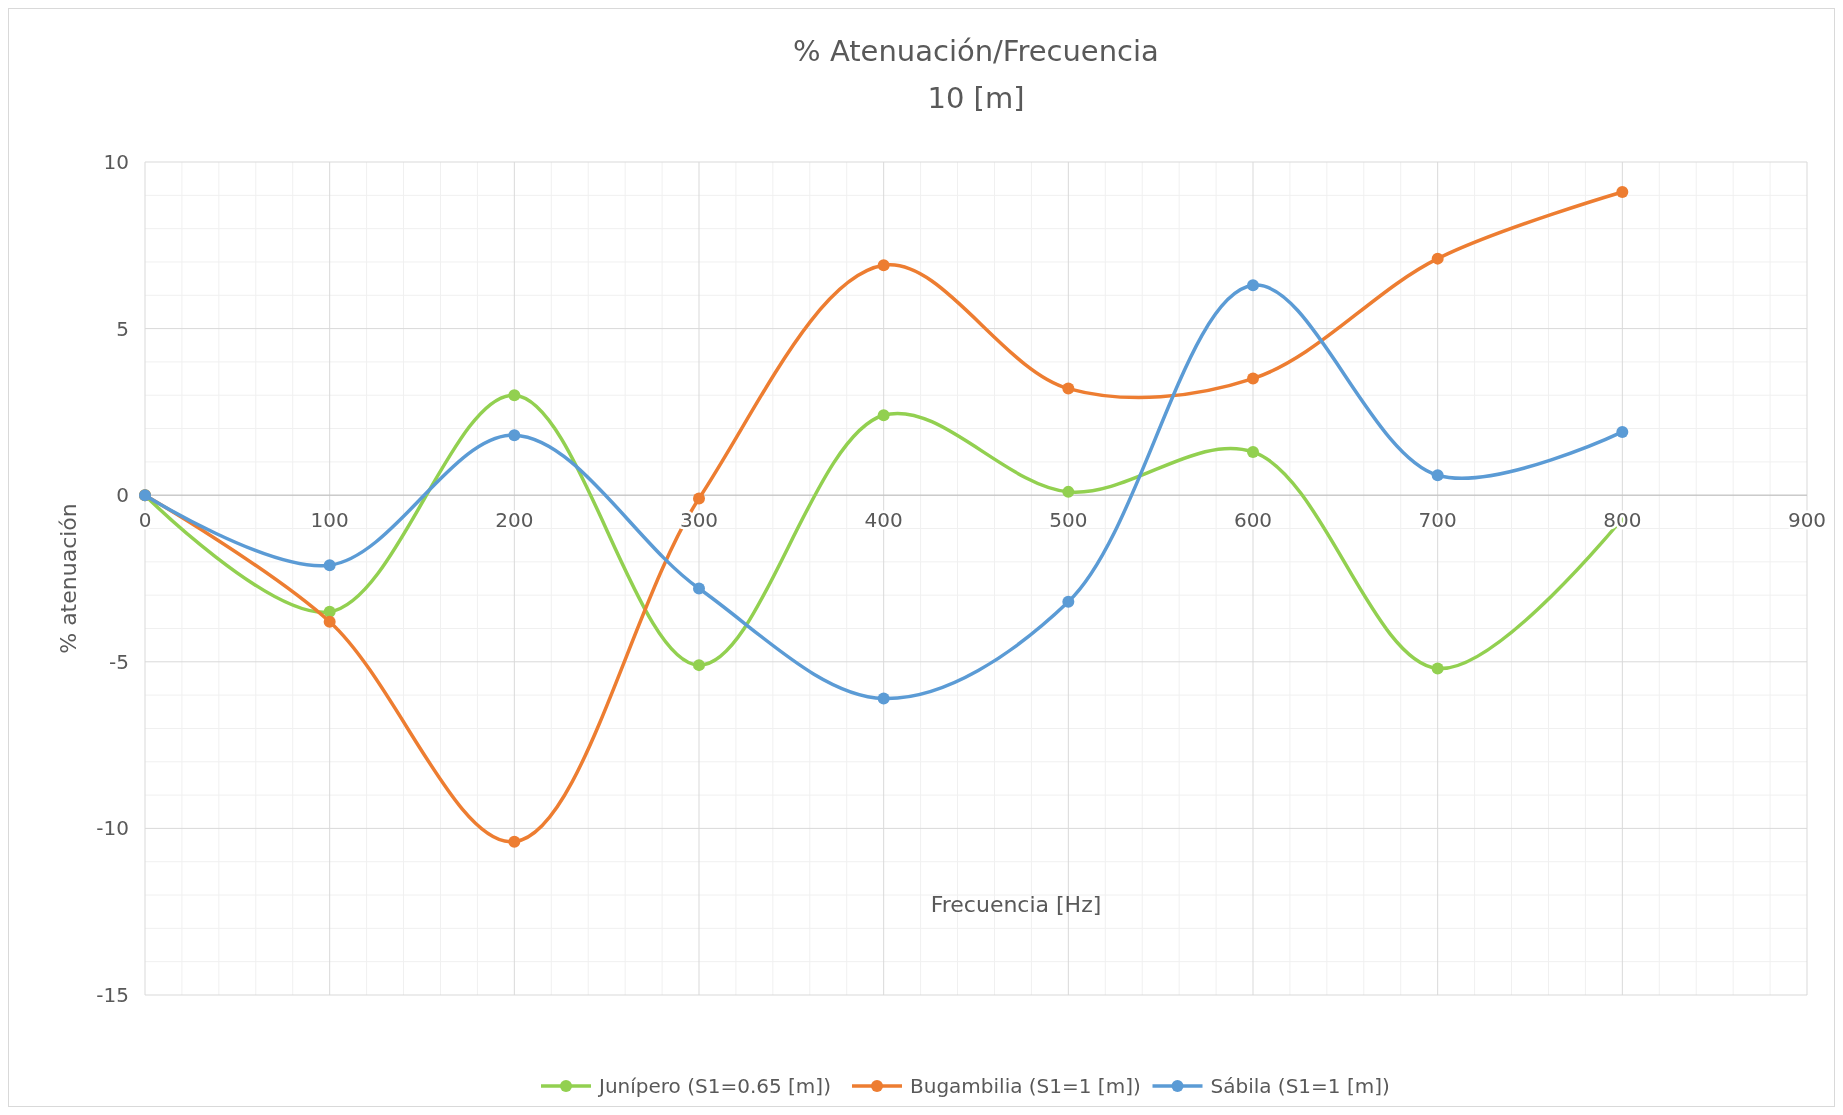 The image size is (1843, 1115). I want to click on legend-label: Junípero (S1=0.65 [m]), so click(714, 1086).